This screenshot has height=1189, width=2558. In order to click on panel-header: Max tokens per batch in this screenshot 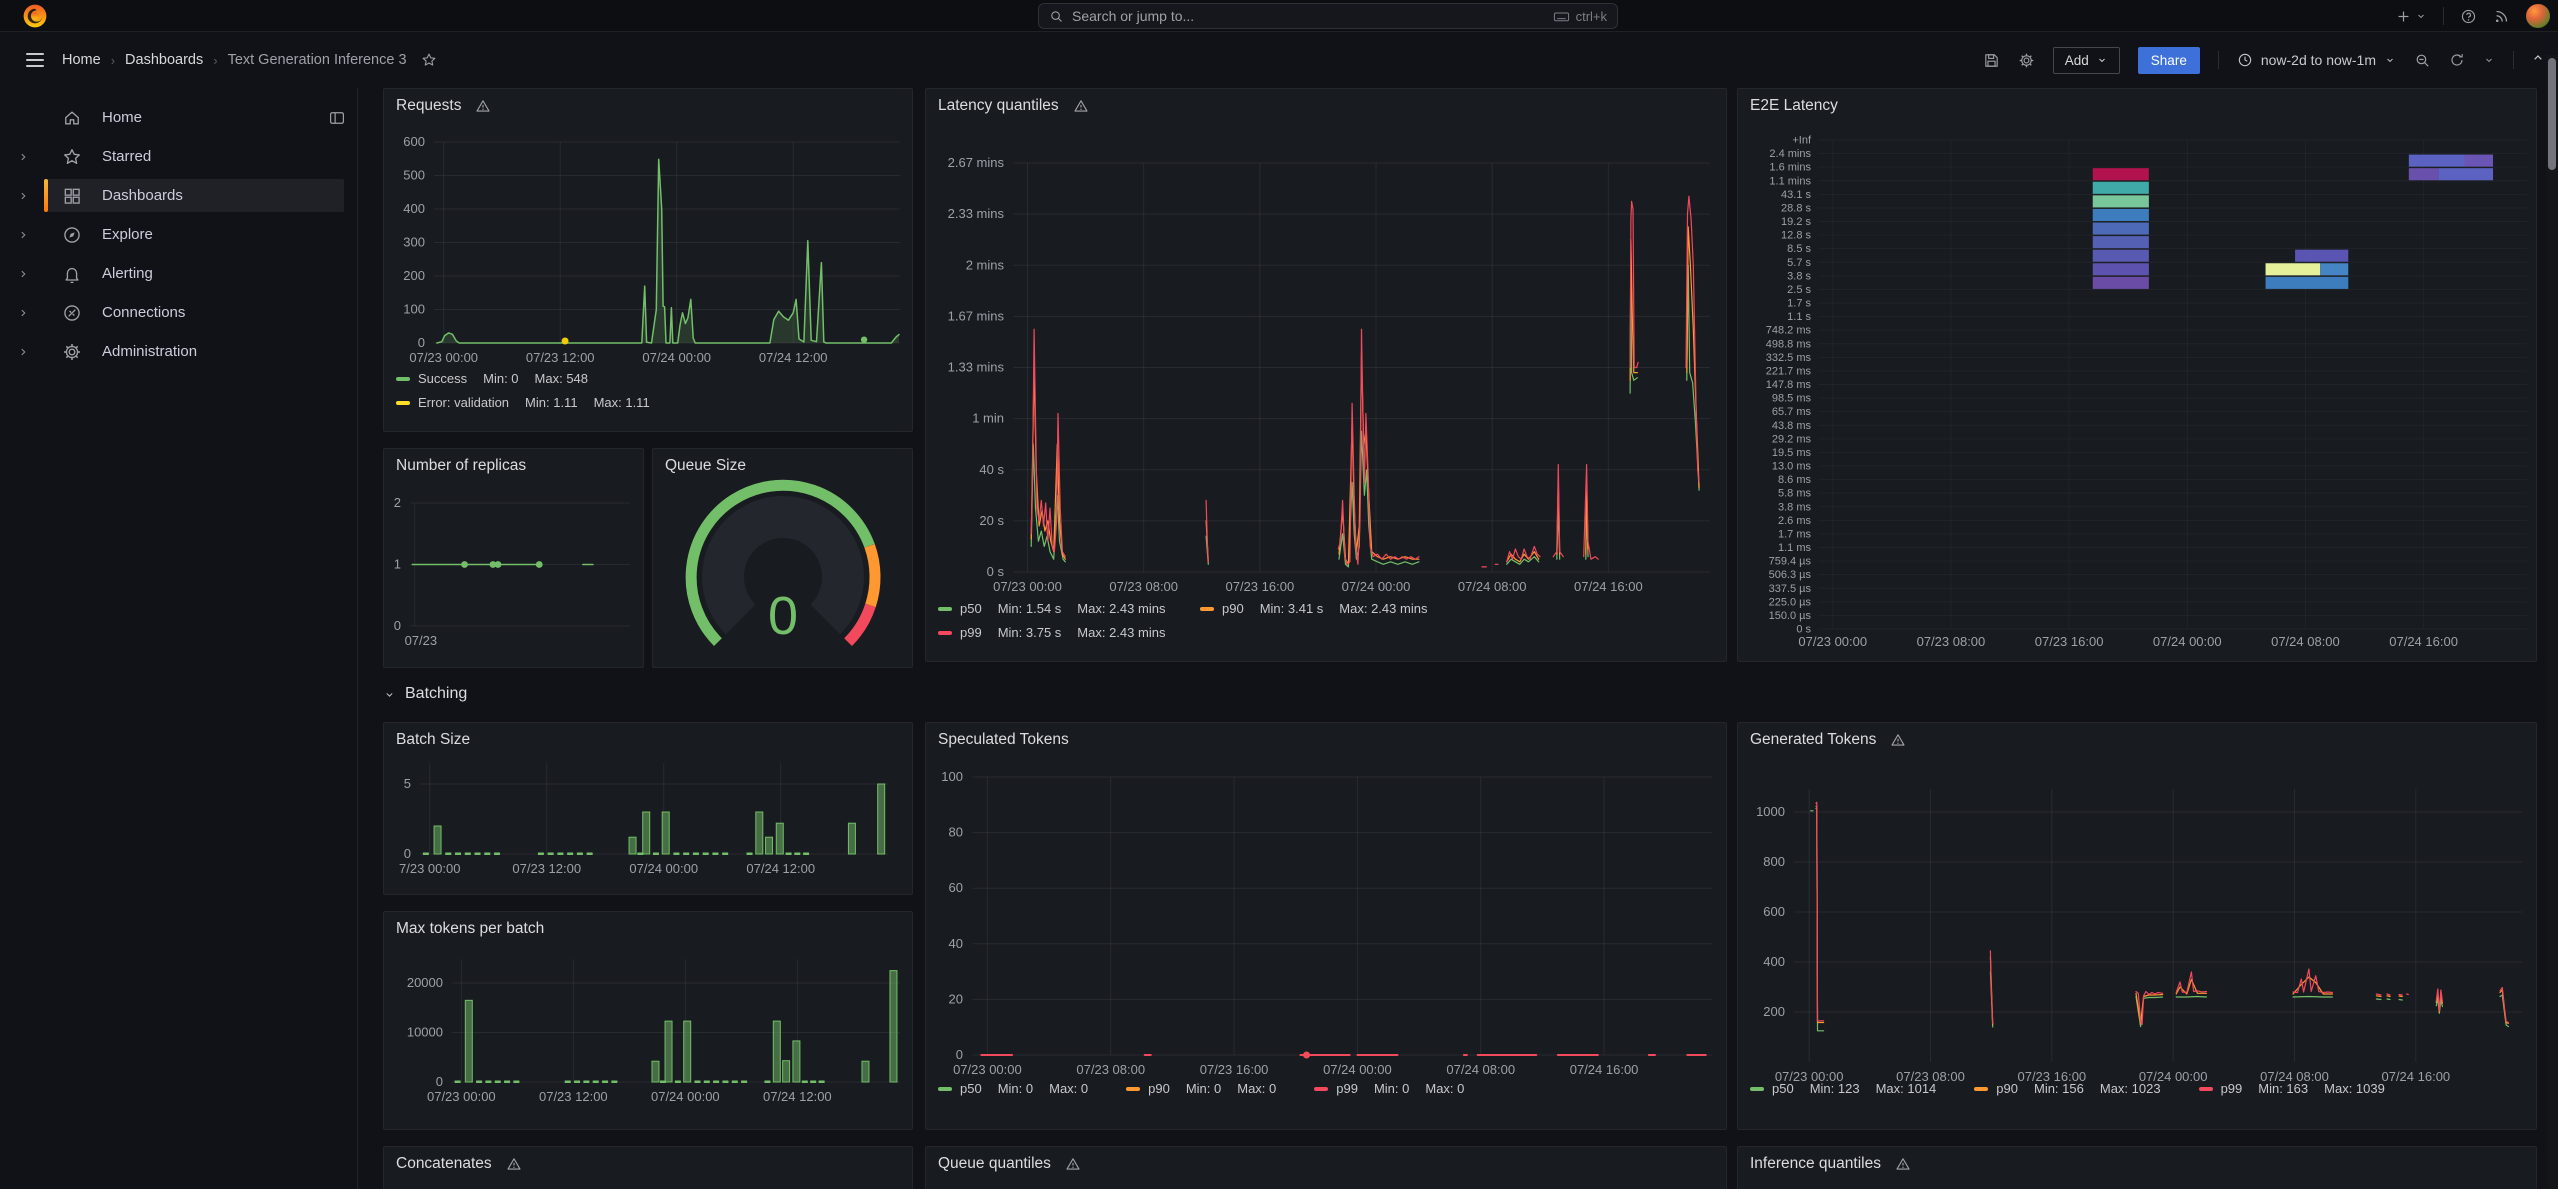, I will do `click(470, 928)`.